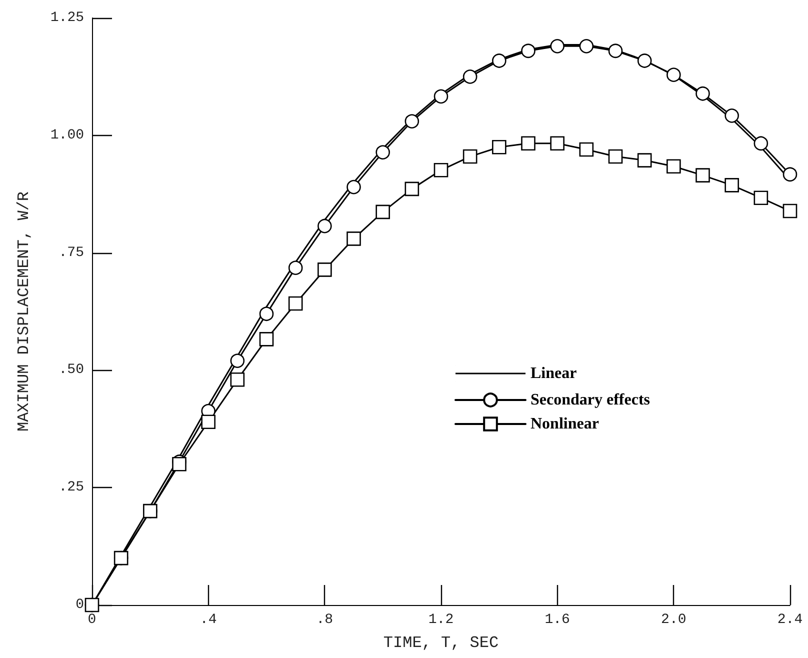 The width and height of the screenshot is (808, 658). What do you see at coordinates (441, 643) in the screenshot?
I see `x-axis-title: TIME, T, SEC` at bounding box center [441, 643].